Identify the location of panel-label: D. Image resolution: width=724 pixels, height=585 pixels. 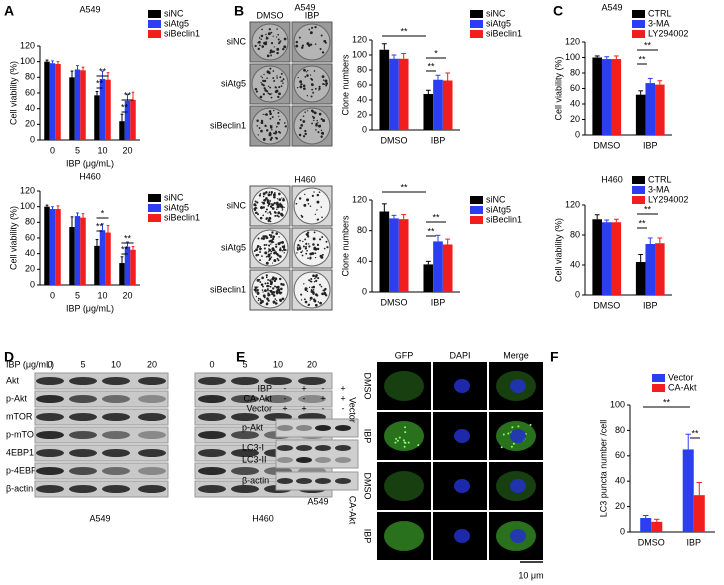
(9, 357).